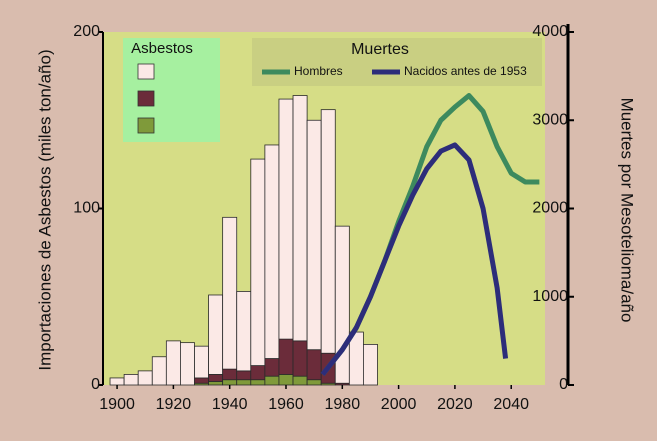 The height and width of the screenshot is (441, 657). I want to click on x-tick-label: 1960, so click(286, 404).